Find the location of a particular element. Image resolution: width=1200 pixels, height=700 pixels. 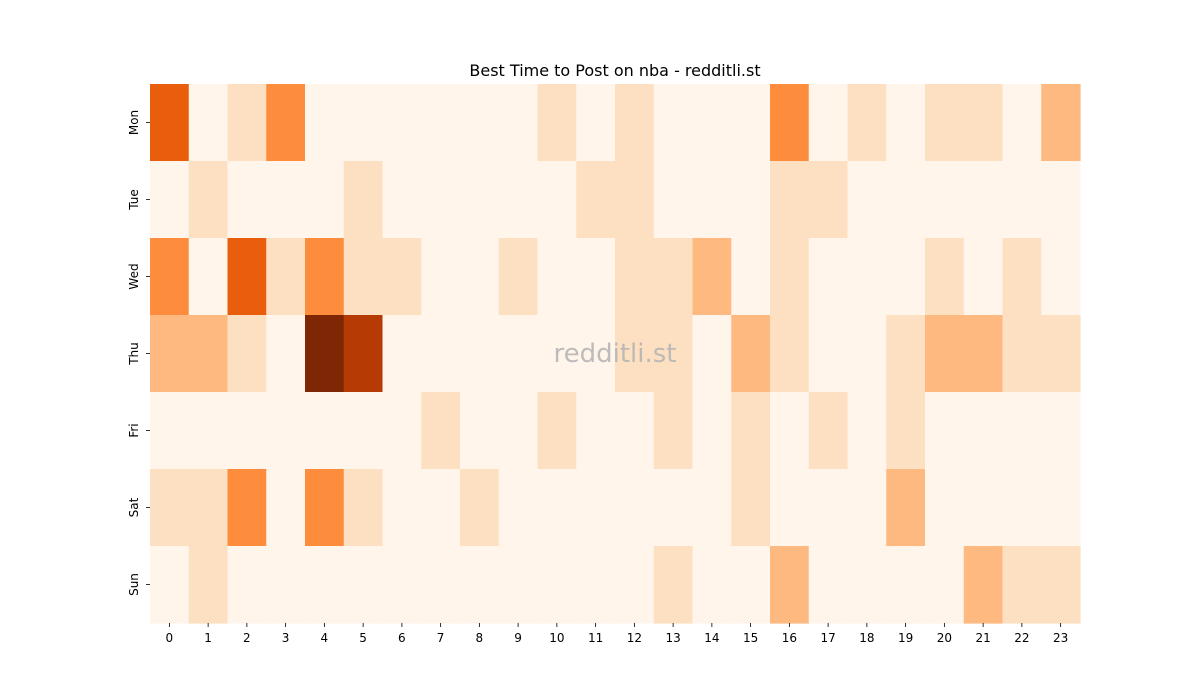

x-tick-label: 17 is located at coordinates (827, 638).